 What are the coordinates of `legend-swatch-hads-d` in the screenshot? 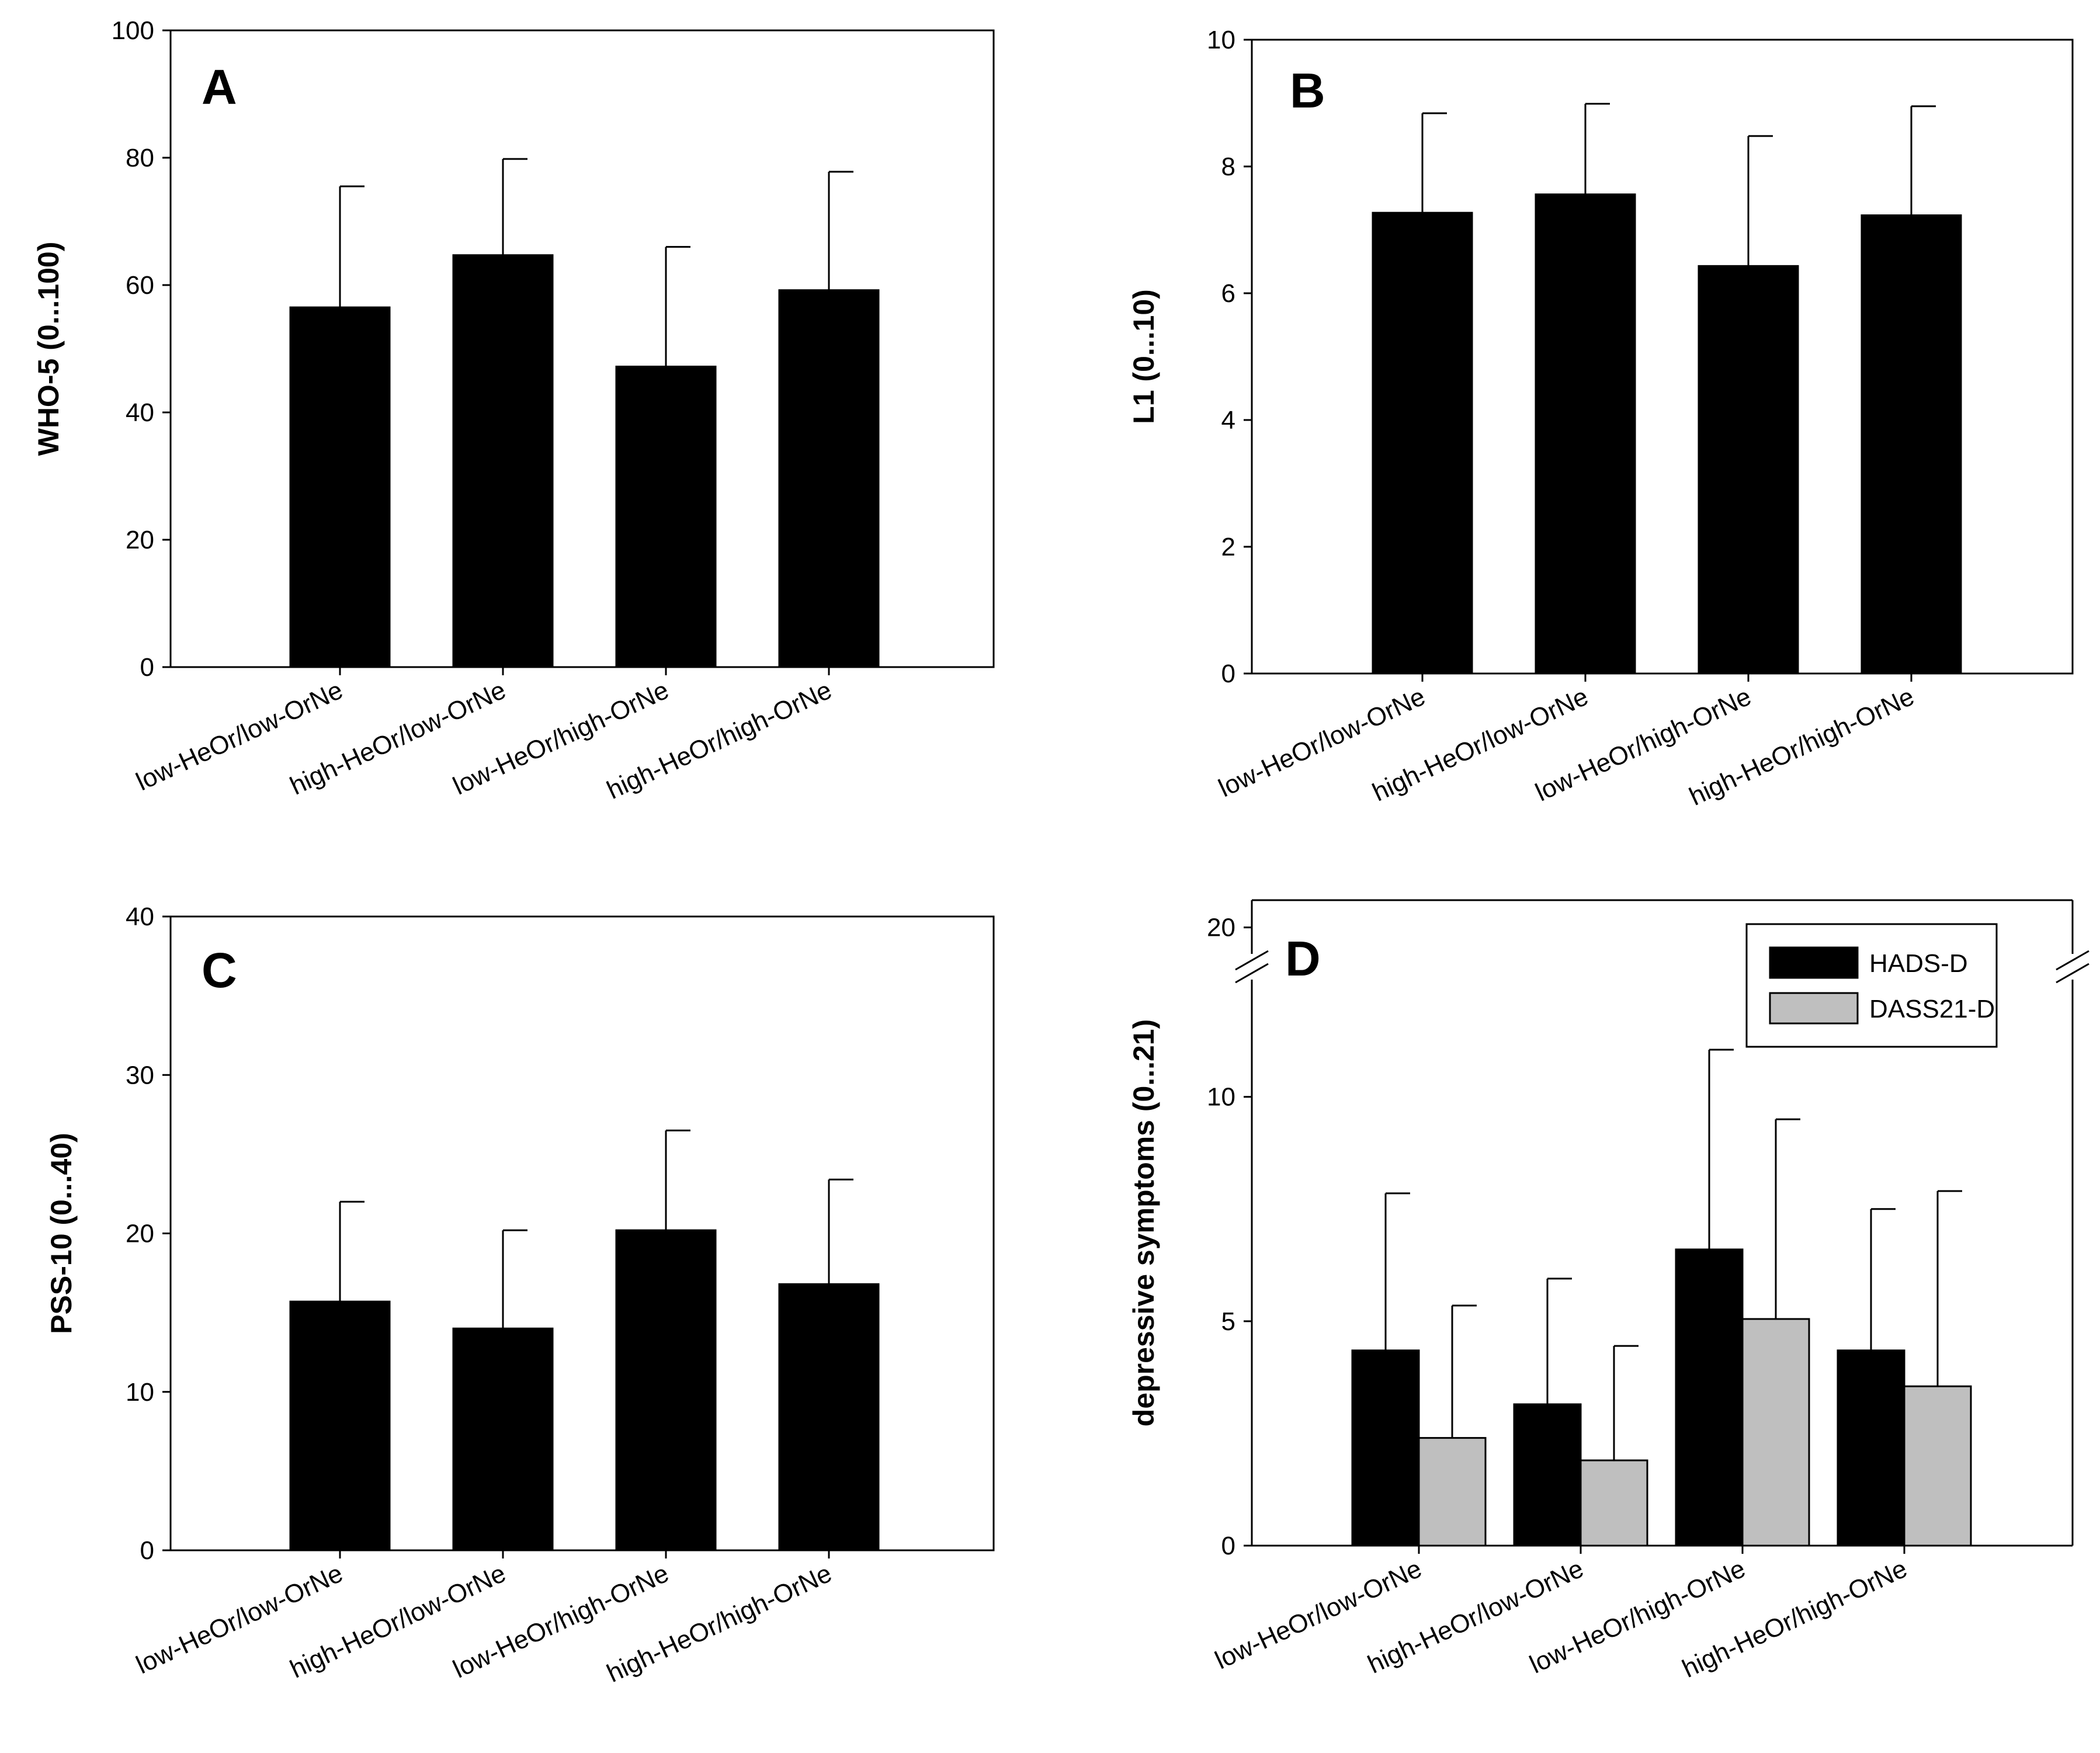 It's located at (1814, 963).